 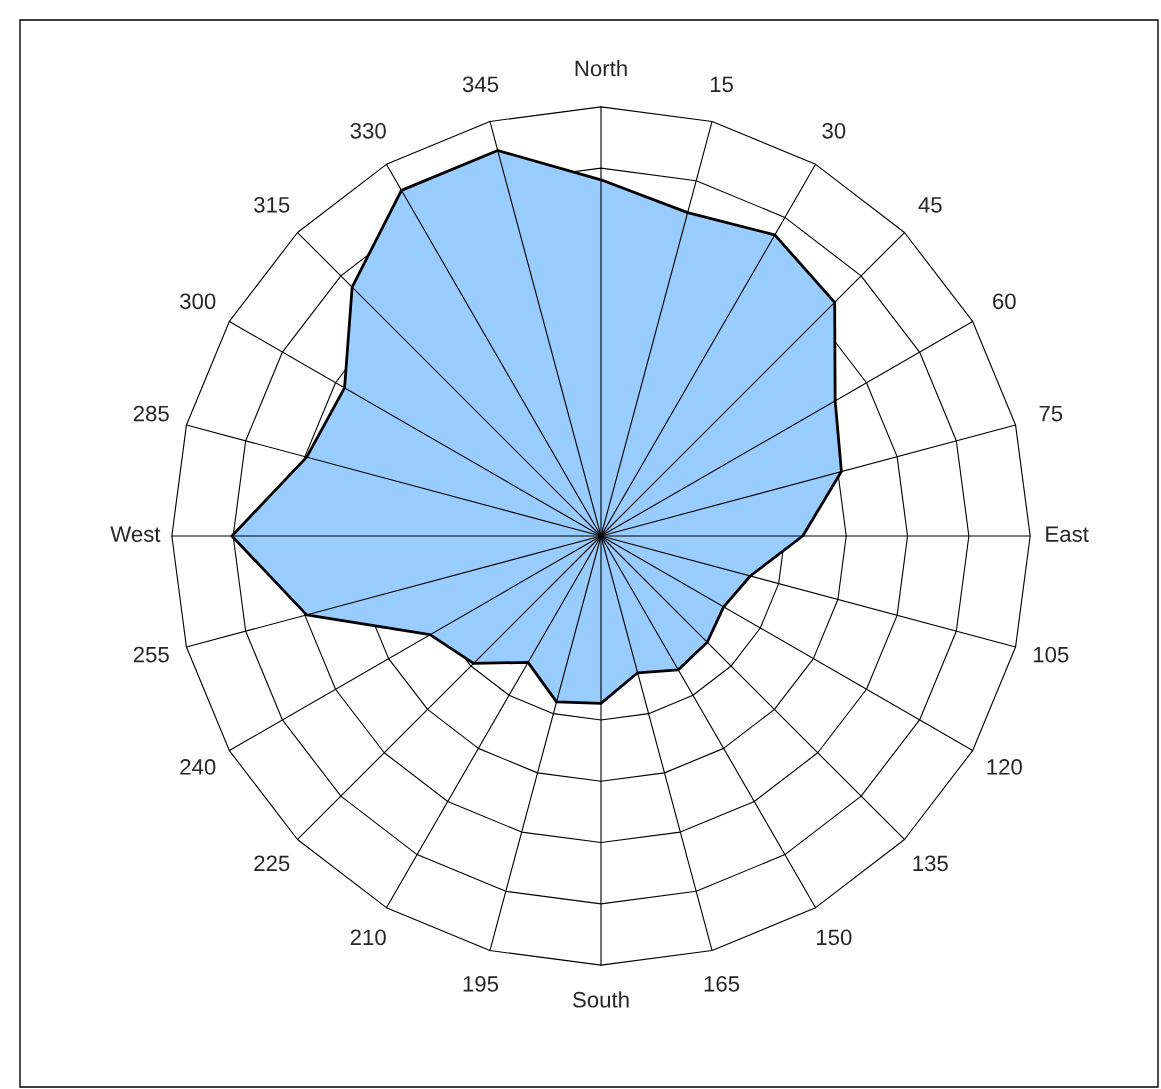 I want to click on spoke-label: North, so click(x=601, y=68).